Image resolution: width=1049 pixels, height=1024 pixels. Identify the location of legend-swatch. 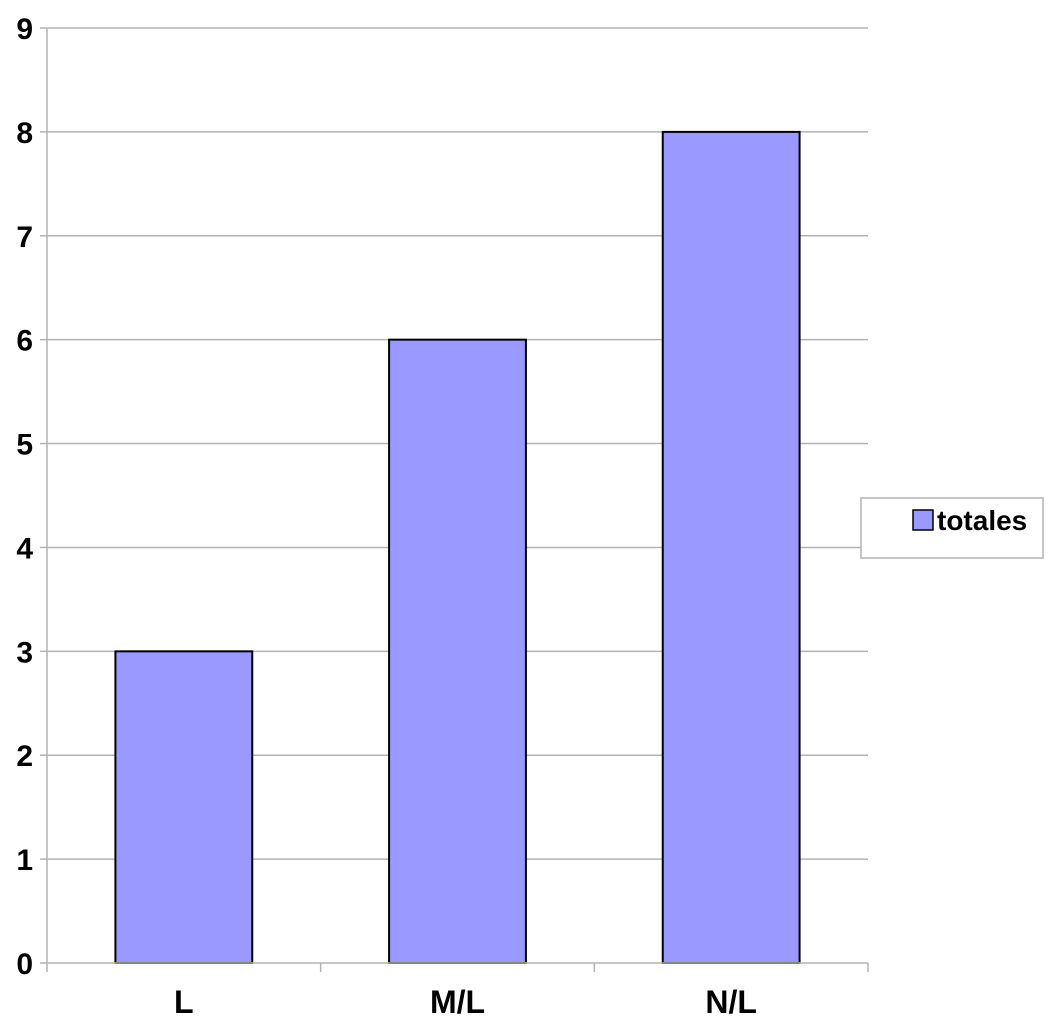
(923, 520).